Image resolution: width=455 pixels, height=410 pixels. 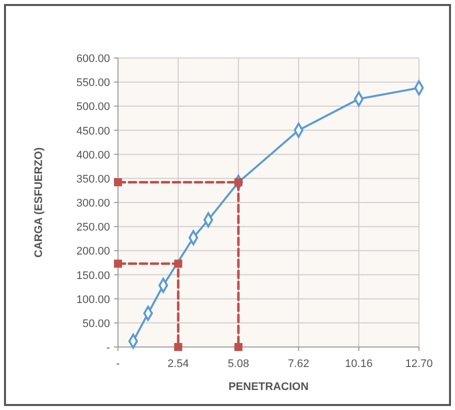 I want to click on x-tick-label: 2.54, so click(x=178, y=364).